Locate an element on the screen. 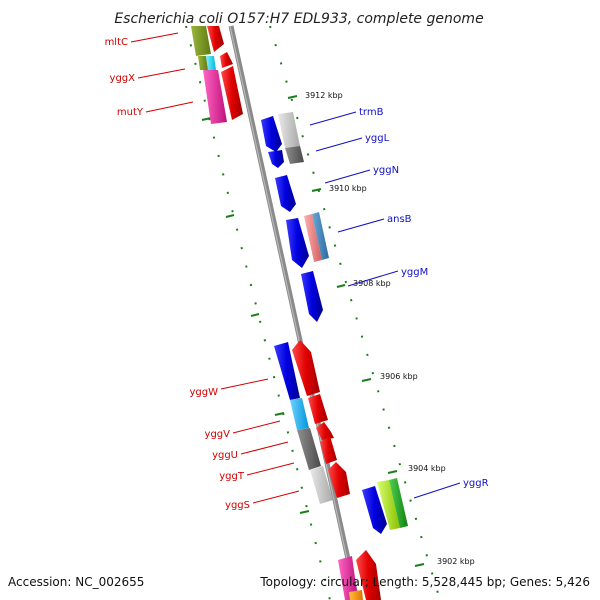 This screenshot has width=600, height=600. label-trmB: trmB is located at coordinates (371, 112).